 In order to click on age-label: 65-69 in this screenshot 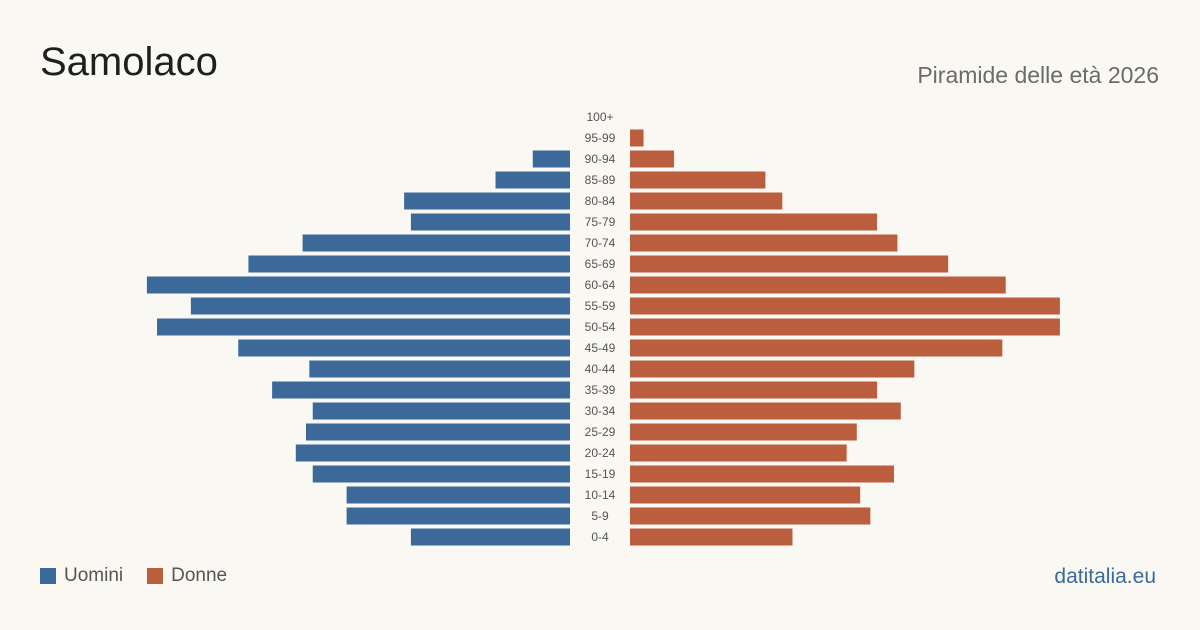, I will do `click(600, 264)`.